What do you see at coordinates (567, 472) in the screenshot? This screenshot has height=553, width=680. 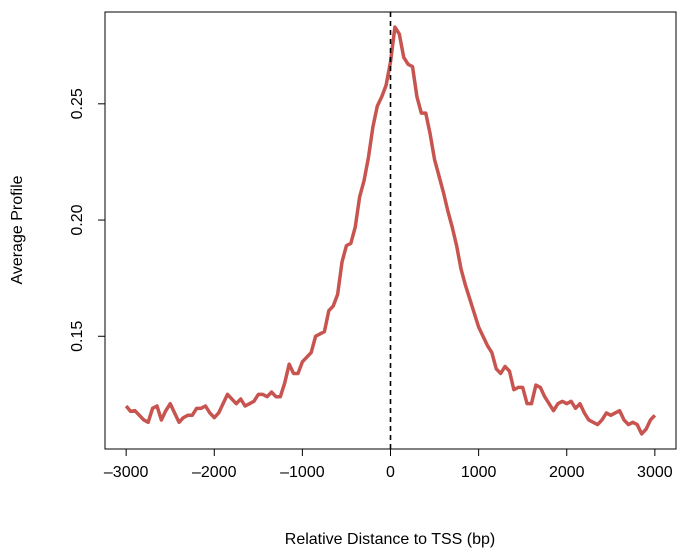 I see `x-tick-label: 2000` at bounding box center [567, 472].